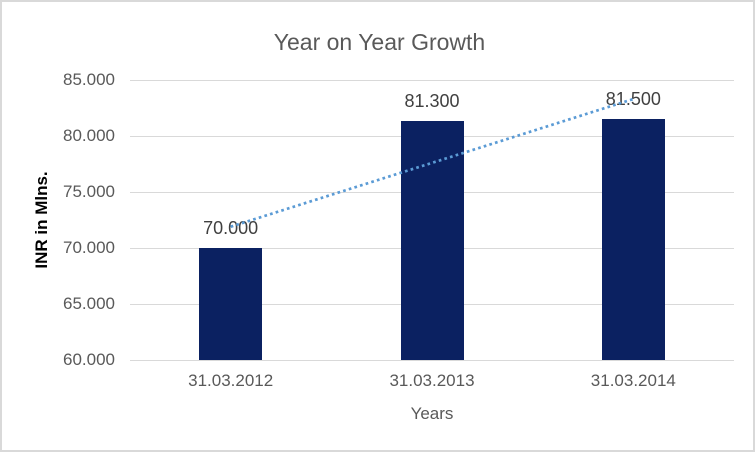 This screenshot has height=452, width=755. I want to click on bar-31.03.2012, so click(231, 304).